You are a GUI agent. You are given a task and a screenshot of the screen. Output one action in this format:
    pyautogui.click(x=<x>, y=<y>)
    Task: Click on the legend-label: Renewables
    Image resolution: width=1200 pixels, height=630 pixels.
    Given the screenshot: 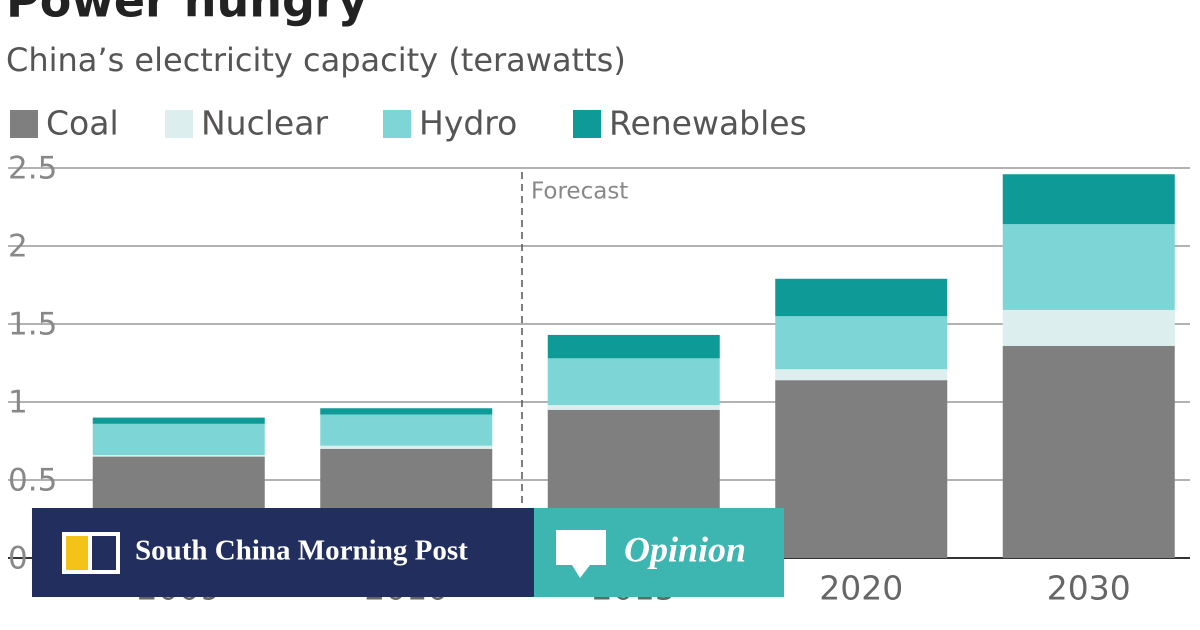 What is the action you would take?
    pyautogui.click(x=708, y=123)
    